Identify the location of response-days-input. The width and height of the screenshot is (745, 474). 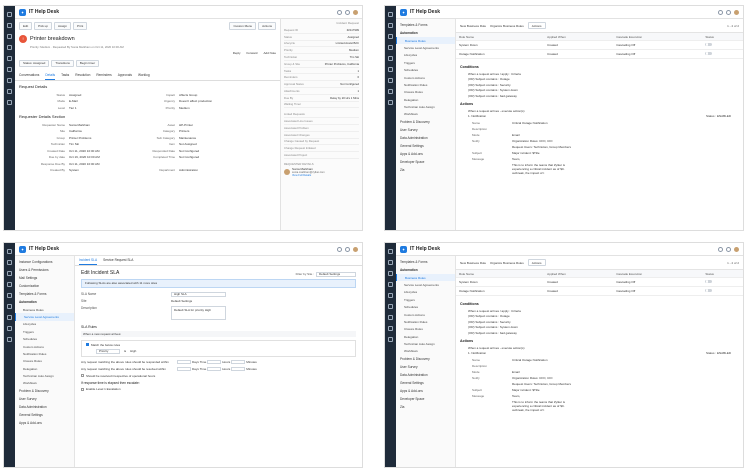
(184, 361).